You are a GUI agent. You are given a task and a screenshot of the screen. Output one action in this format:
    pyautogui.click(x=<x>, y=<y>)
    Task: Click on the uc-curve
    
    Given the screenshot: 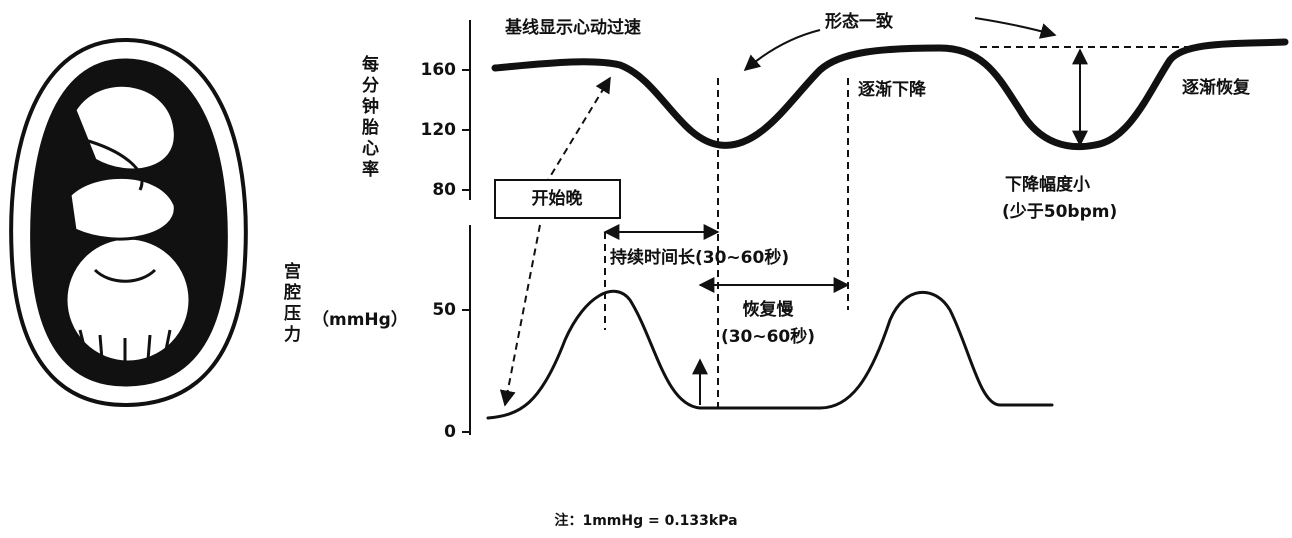 What is the action you would take?
    pyautogui.click(x=770, y=354)
    